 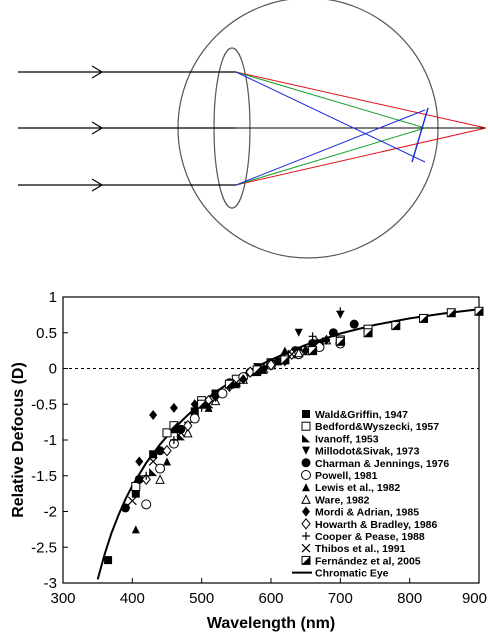 What do you see at coordinates (346, 476) in the screenshot?
I see `legend-label: Powell, 1981` at bounding box center [346, 476].